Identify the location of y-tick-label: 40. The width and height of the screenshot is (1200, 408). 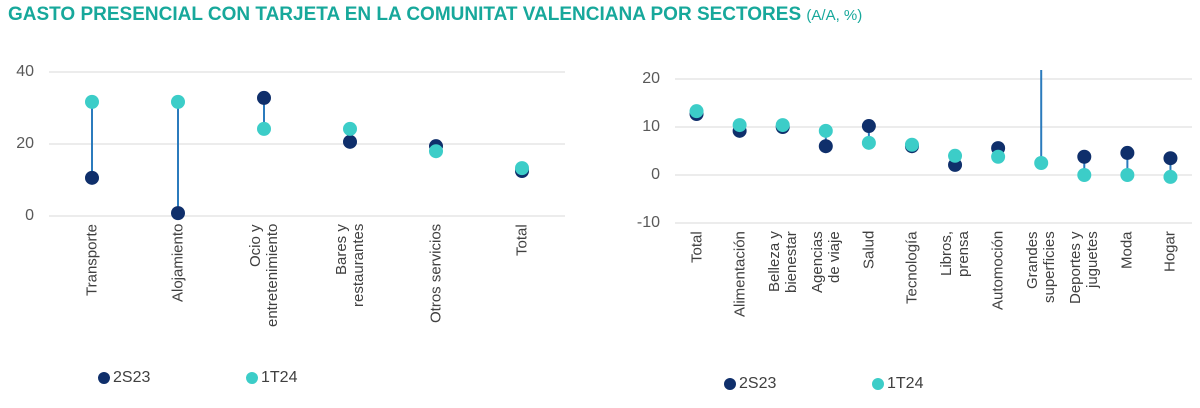
(25, 71).